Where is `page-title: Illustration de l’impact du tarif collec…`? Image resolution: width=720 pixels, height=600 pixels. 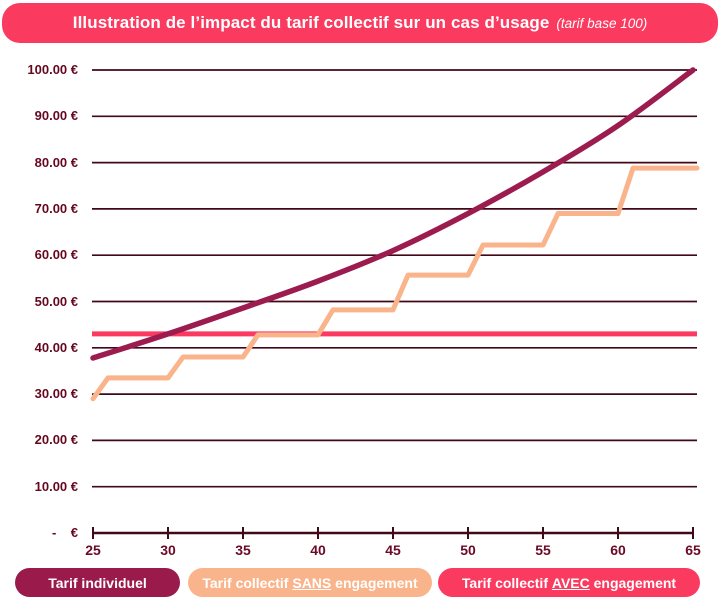 page-title: Illustration de l’impact du tarif collec… is located at coordinates (311, 22).